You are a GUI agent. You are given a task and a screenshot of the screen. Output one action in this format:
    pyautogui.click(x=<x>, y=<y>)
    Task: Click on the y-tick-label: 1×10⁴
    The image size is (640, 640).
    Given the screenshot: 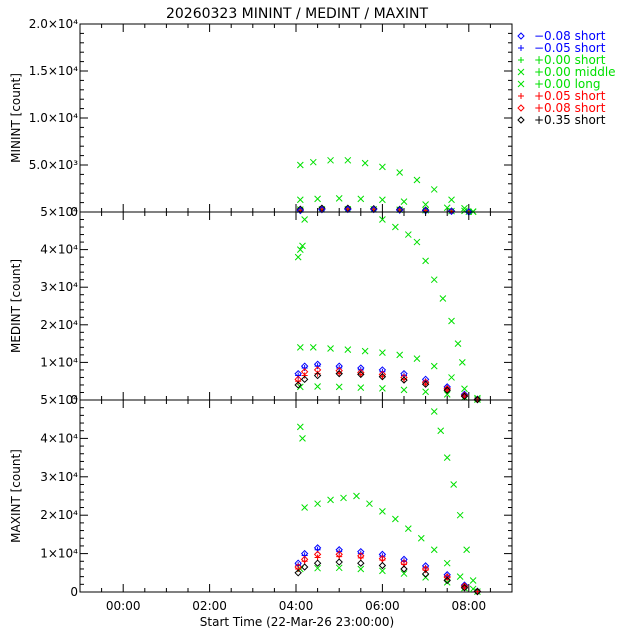 What is the action you would take?
    pyautogui.click(x=59, y=362)
    